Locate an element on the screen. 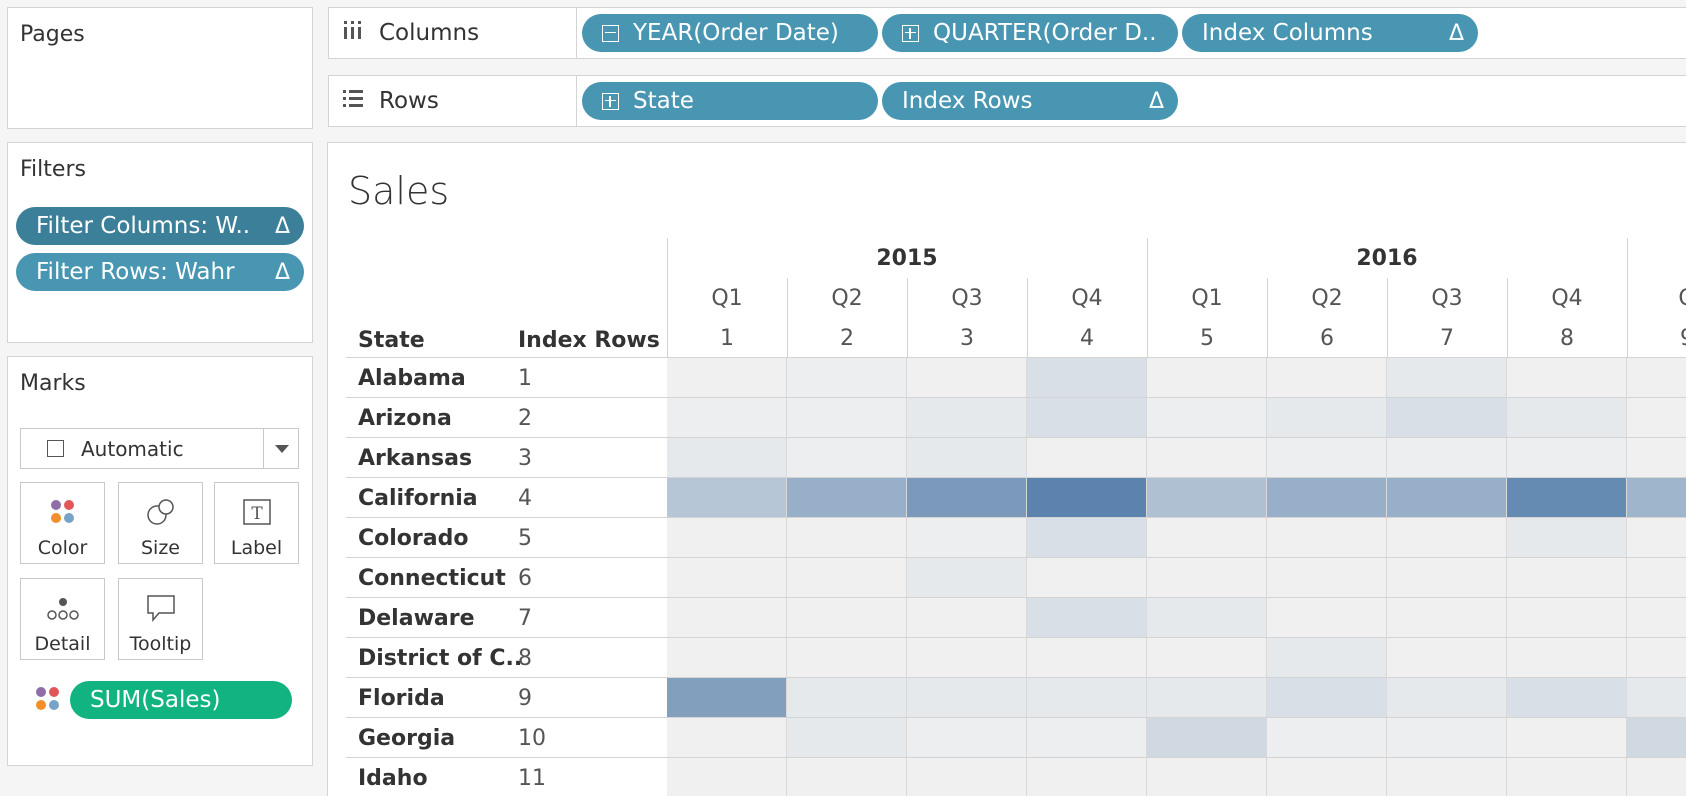  filter-columns-pill: Filter Columns: W.. Δ is located at coordinates (160, 226).